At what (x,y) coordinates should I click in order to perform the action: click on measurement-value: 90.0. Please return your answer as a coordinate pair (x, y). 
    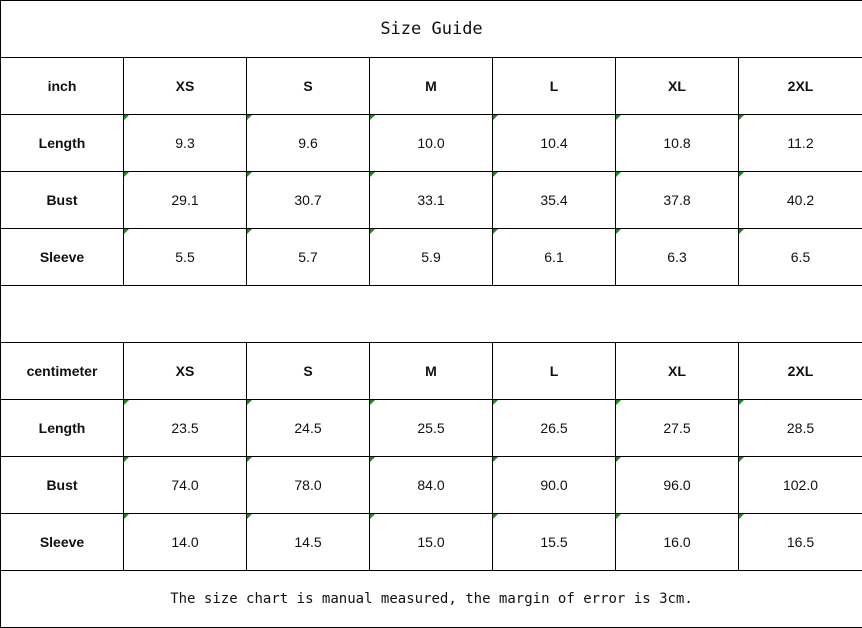
    Looking at the image, I should click on (554, 485).